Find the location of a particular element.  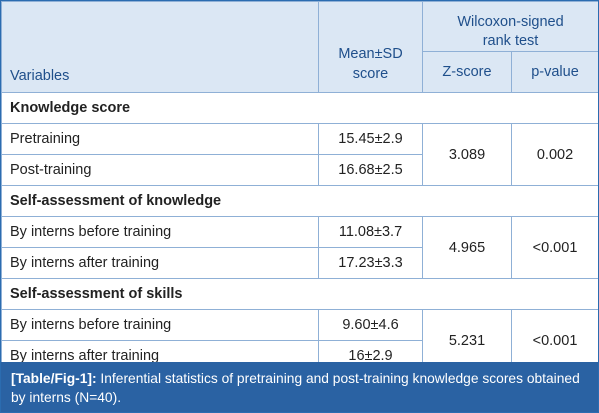

header-mean-sd-line1: Mean±SD is located at coordinates (370, 54).